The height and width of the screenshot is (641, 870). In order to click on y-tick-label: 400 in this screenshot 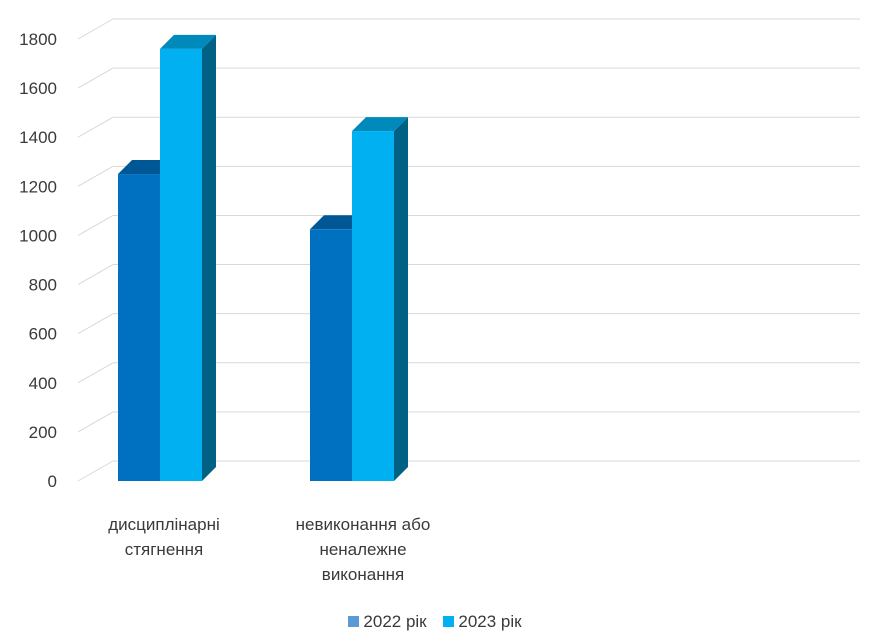, I will do `click(43, 383)`.